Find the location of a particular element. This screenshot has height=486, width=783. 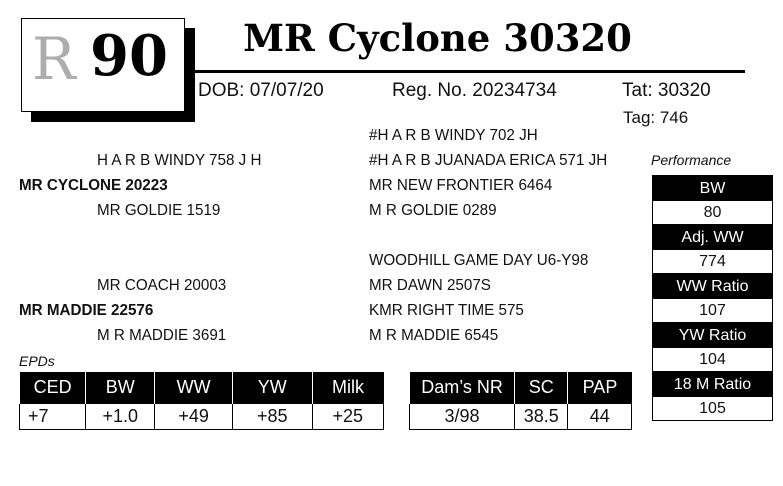

epd-header: YW is located at coordinates (272, 388).